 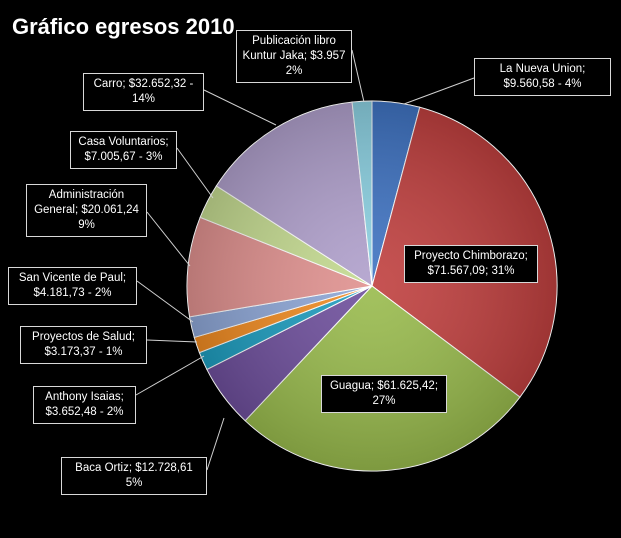 What do you see at coordinates (72, 286) in the screenshot?
I see `data-label-san-vicente-de-paul: San Vicente de Paul; $4.181,73 - 2%` at bounding box center [72, 286].